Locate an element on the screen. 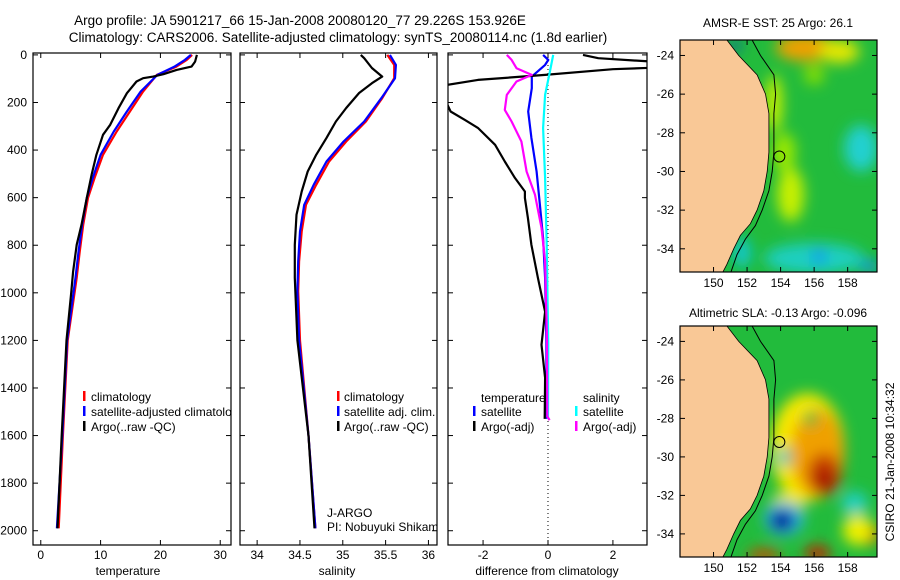 The width and height of the screenshot is (900, 580). series-satellite-adj-clim- is located at coordinates (346, 291).